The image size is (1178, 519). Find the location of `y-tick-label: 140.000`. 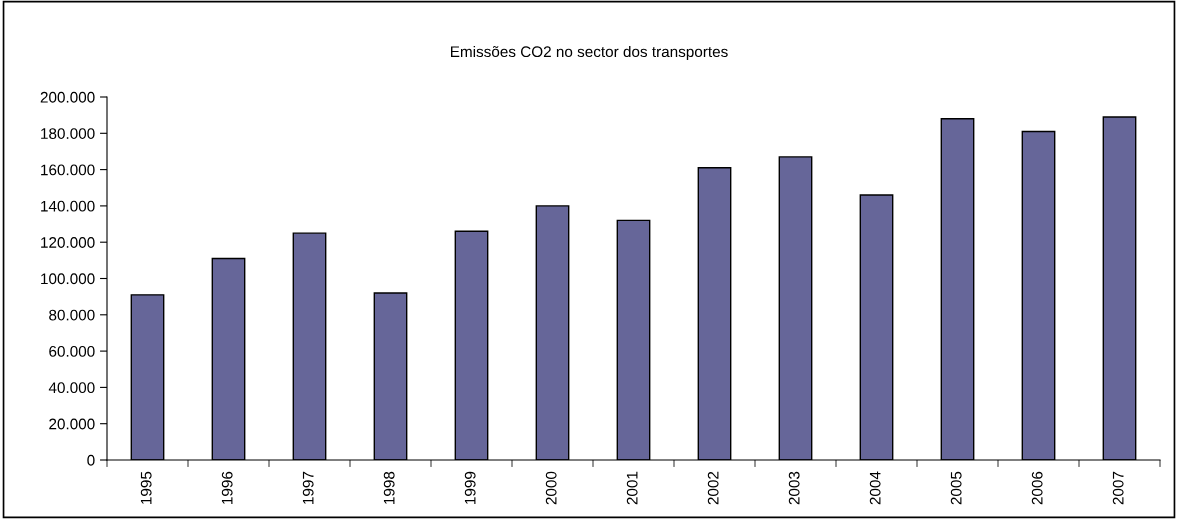

y-tick-label: 140.000 is located at coordinates (68, 206).